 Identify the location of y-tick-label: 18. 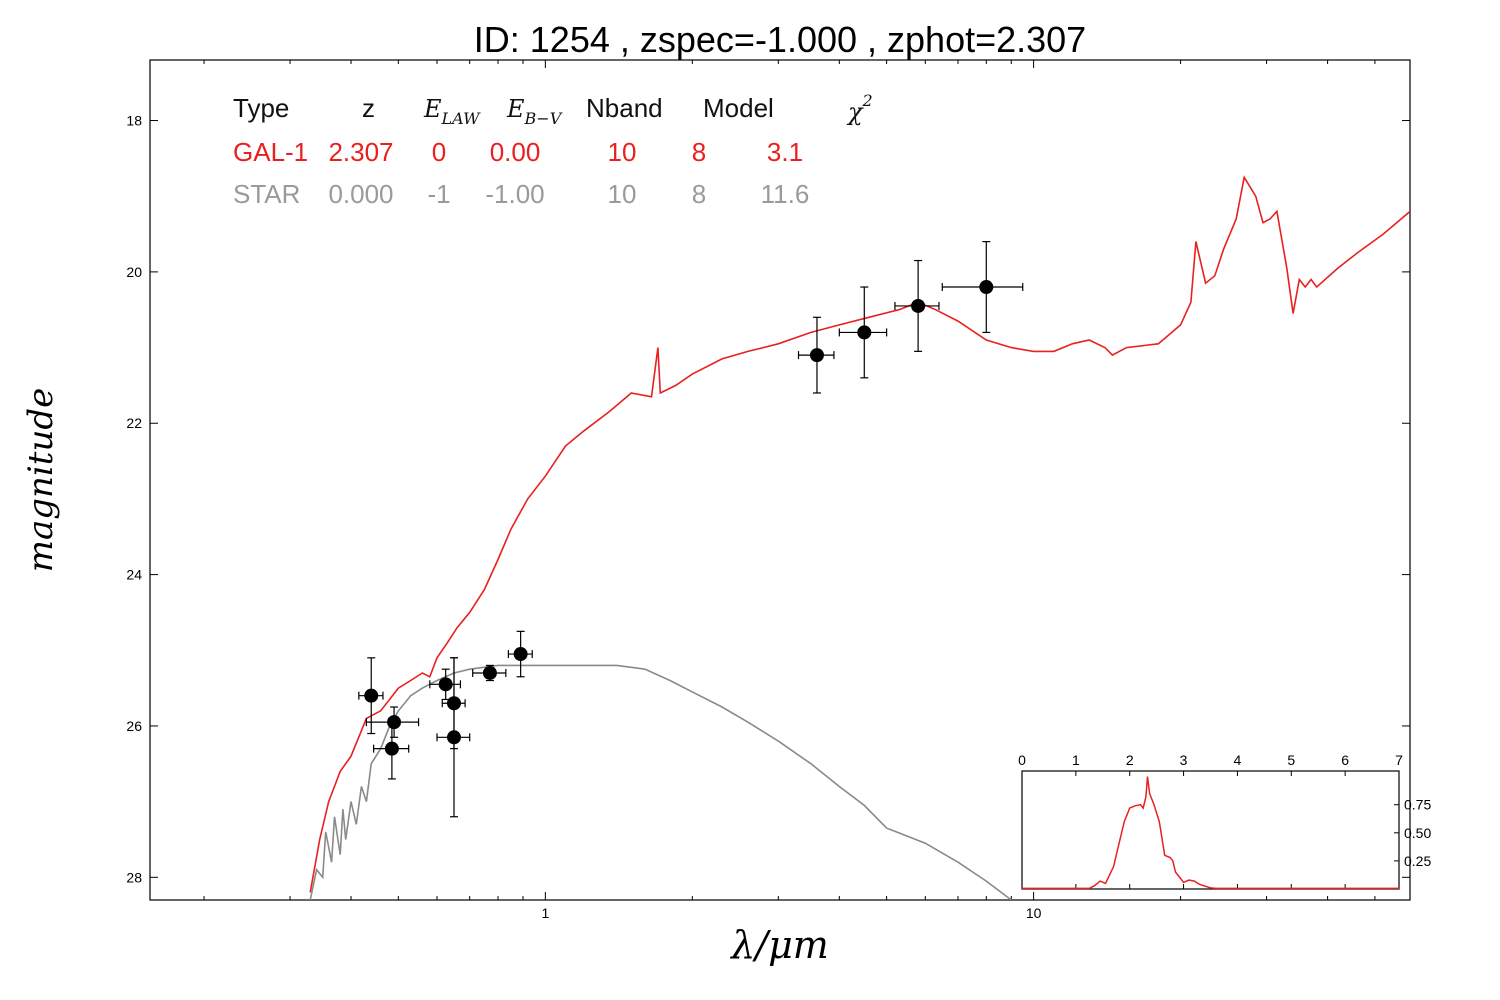
(134, 121).